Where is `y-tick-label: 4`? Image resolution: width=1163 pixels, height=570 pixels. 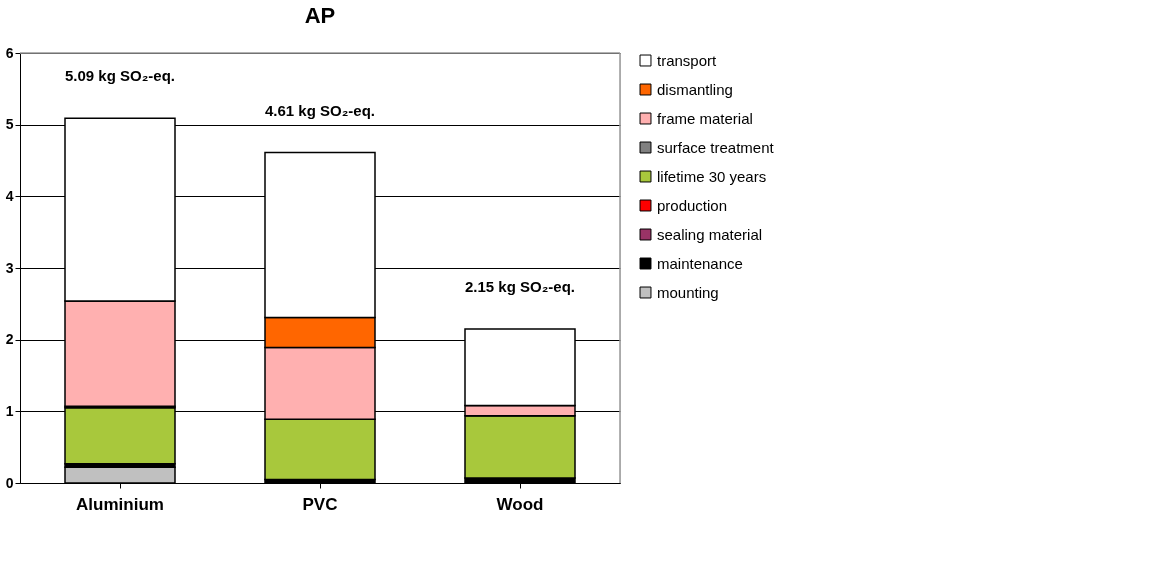
y-tick-label: 4 is located at coordinates (9, 195).